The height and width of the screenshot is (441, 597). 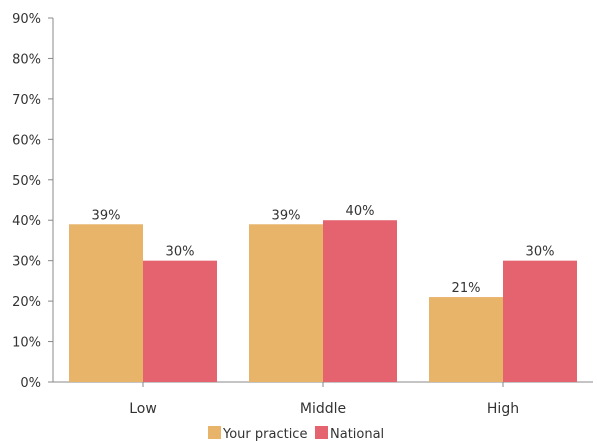 I want to click on legend: Your practice National, so click(x=296, y=433).